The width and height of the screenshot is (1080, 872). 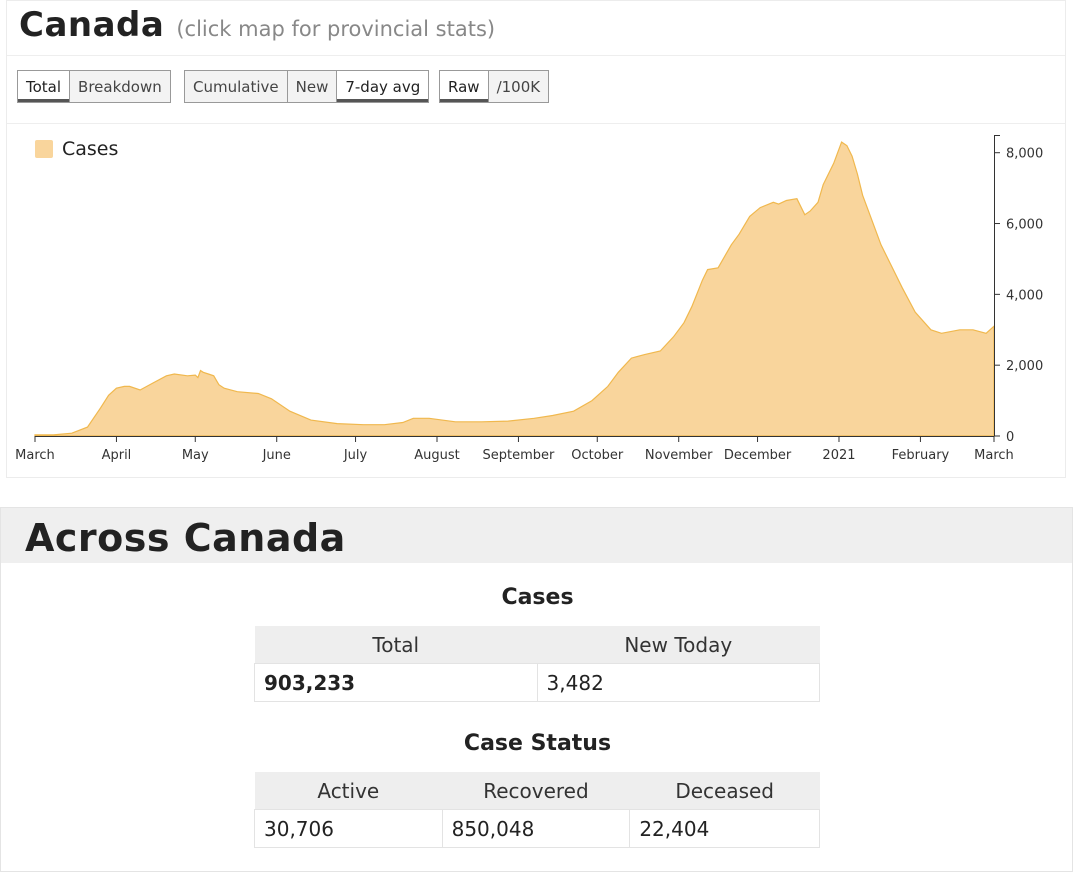 I want to click on seven-day-avg-button: 7-day avg, so click(x=383, y=86).